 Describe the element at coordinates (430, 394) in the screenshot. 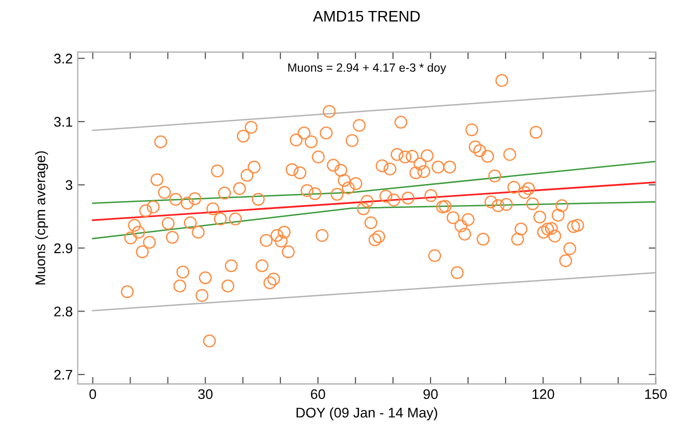

I see `x-tick-label: 90` at that location.